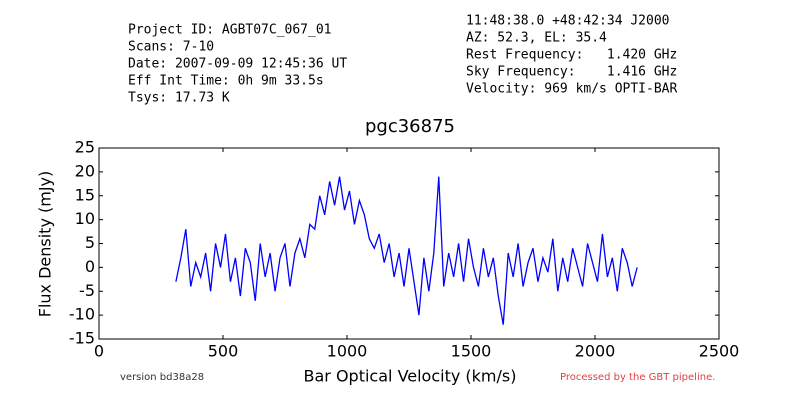 The width and height of the screenshot is (800, 400). I want to click on info-line: 11:48:38.0 +48:42:34 J2000, so click(568, 21).